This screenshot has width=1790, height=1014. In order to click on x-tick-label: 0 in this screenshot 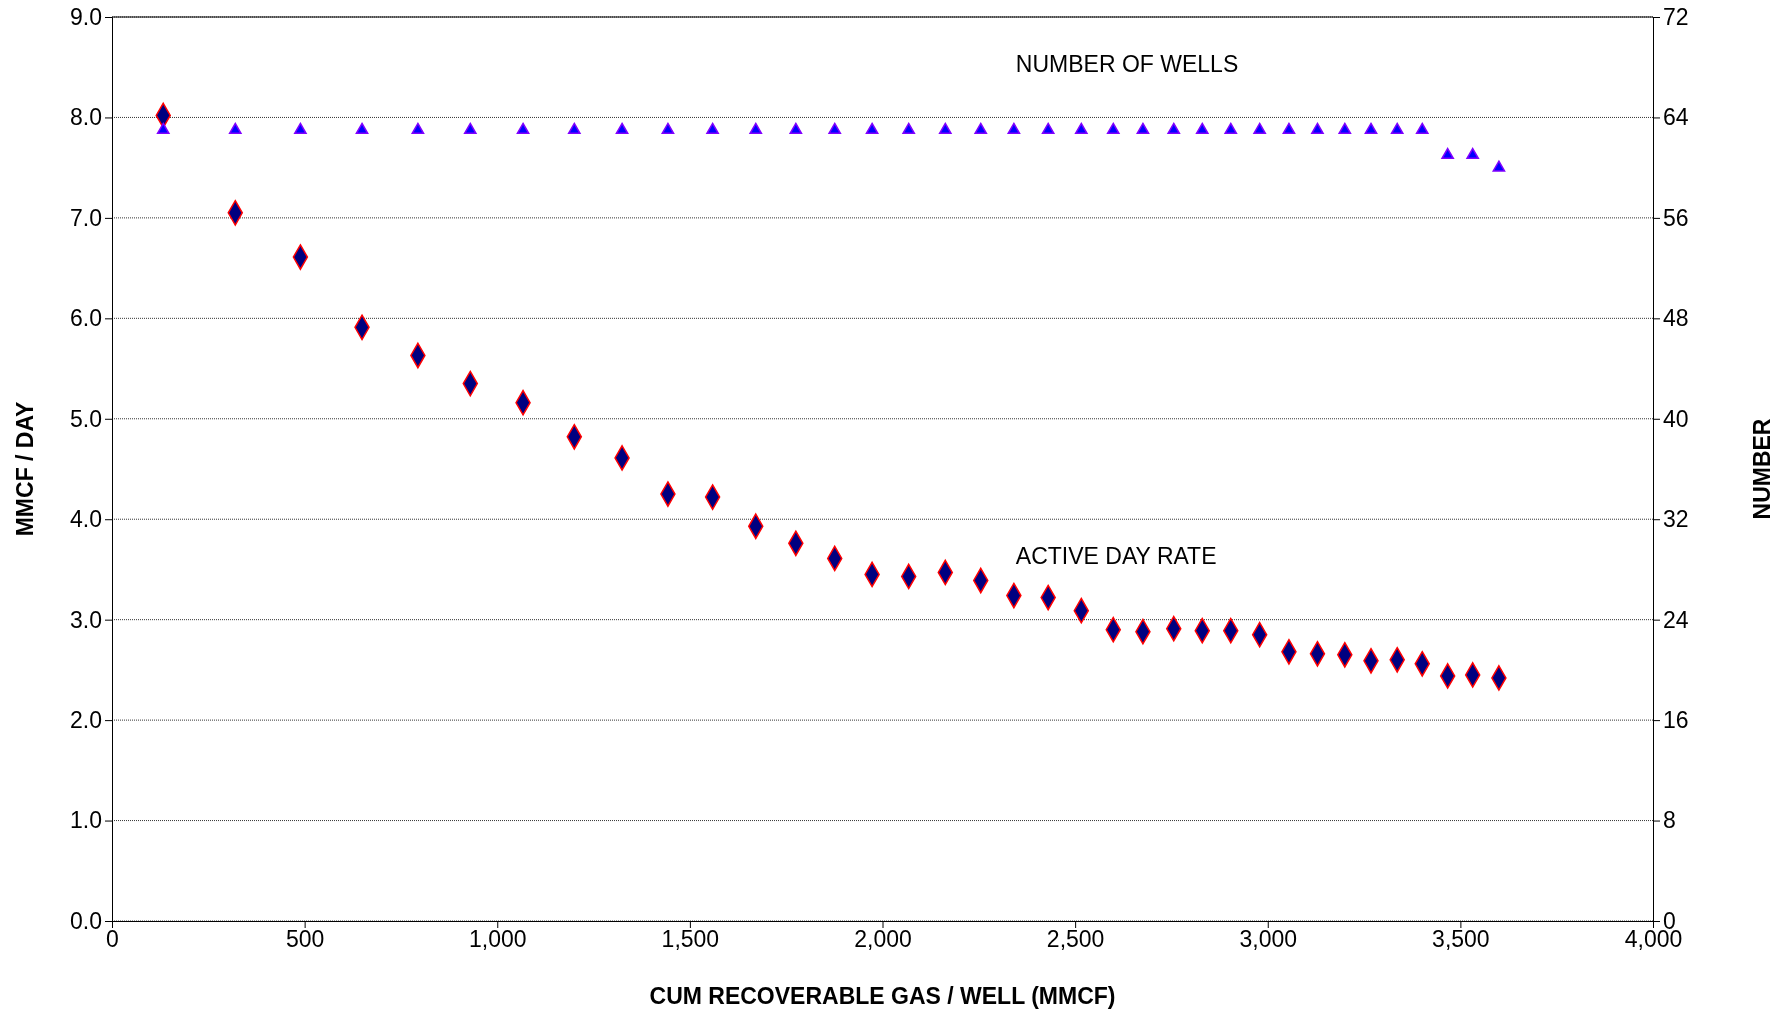, I will do `click(112, 939)`.